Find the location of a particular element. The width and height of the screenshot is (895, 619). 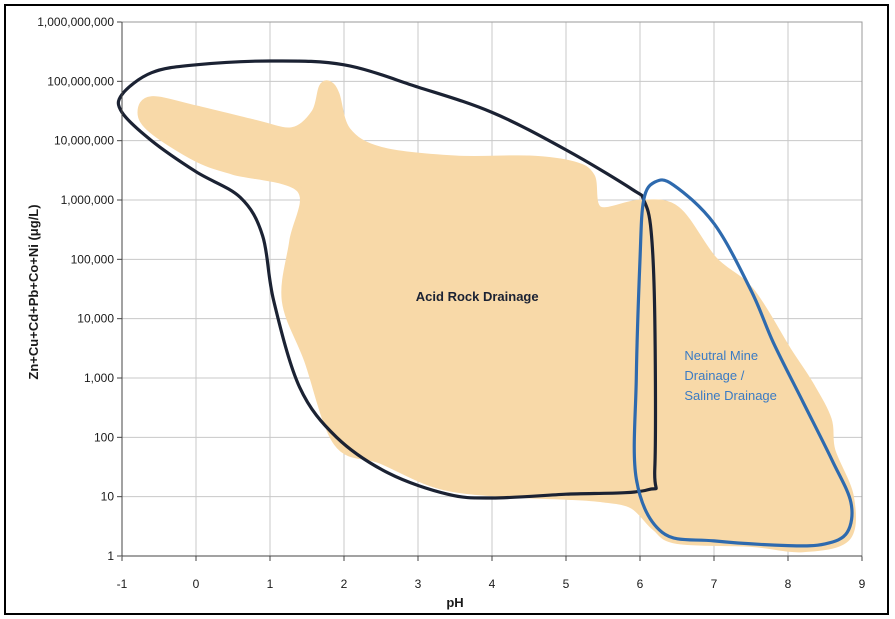

y-tick-label: 100,000 is located at coordinates (93, 259).